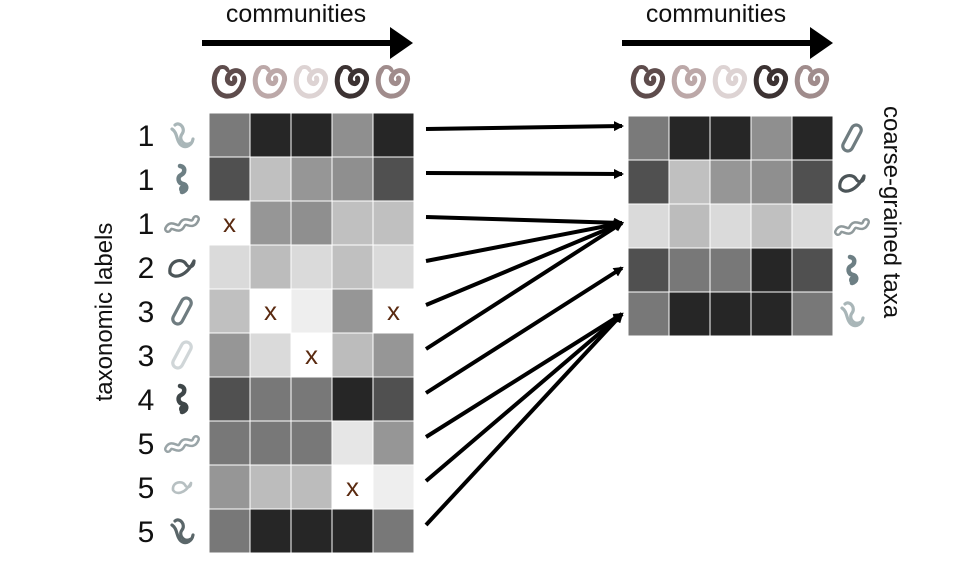  What do you see at coordinates (146, 268) in the screenshot?
I see `taxonomic-row-label: 2` at bounding box center [146, 268].